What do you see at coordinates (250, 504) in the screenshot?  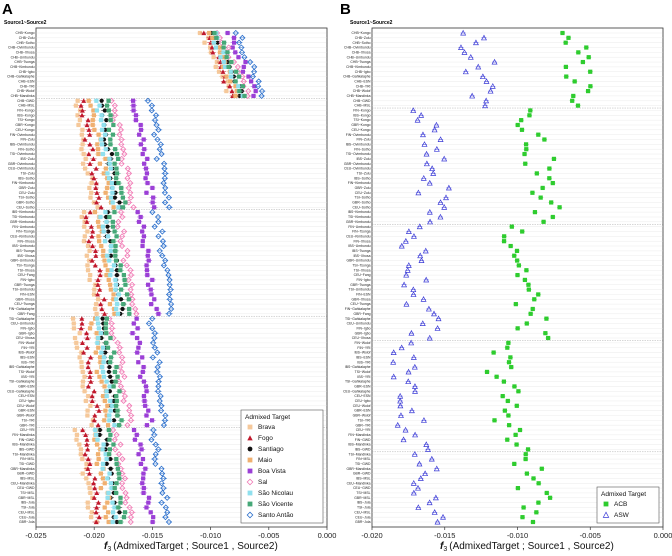 I see `a-legend-marker` at bounding box center [250, 504].